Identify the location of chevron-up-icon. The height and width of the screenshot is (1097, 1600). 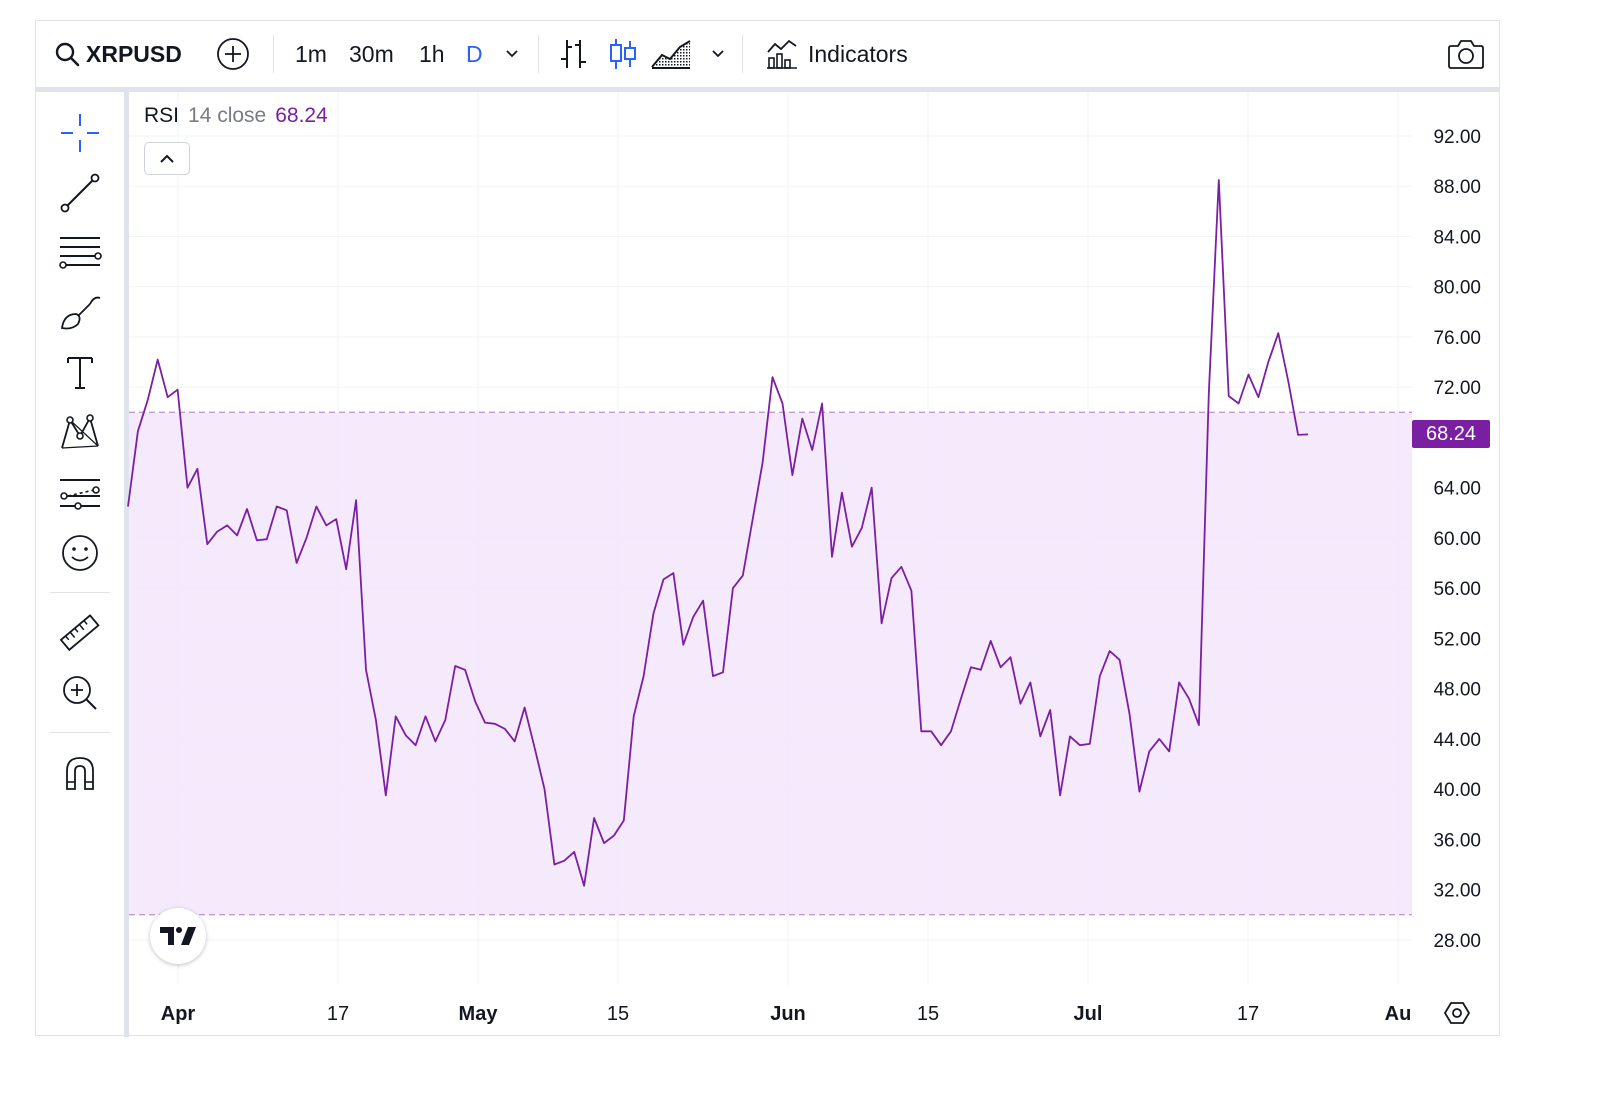
(167, 159).